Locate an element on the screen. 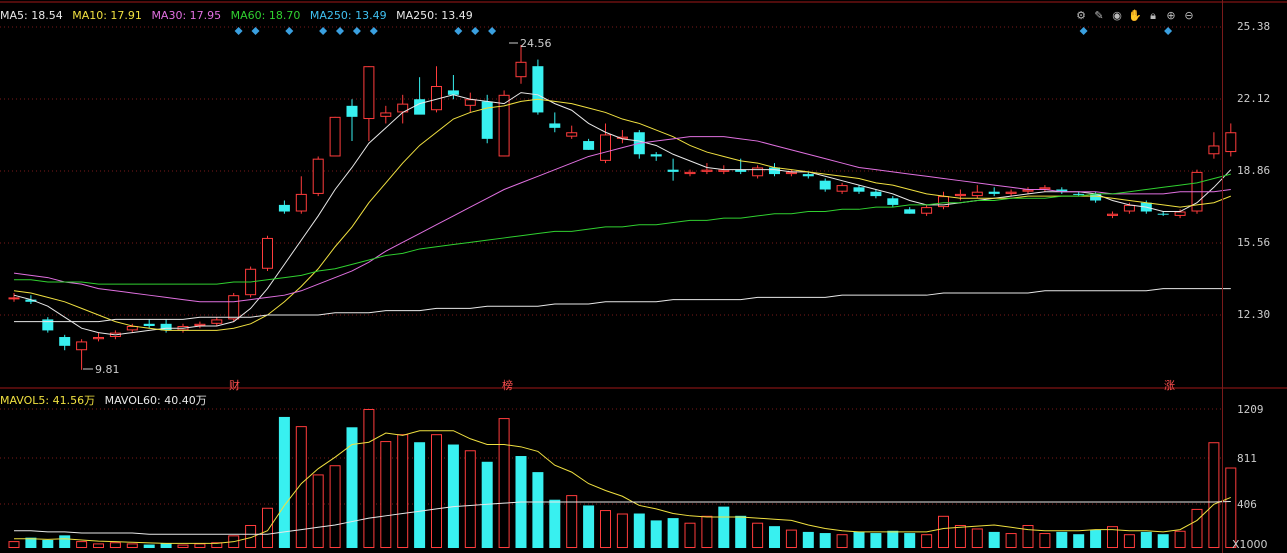 Image resolution: width=1287 pixels, height=553 pixels. mavol-line-mavol60 is located at coordinates (622, 518).